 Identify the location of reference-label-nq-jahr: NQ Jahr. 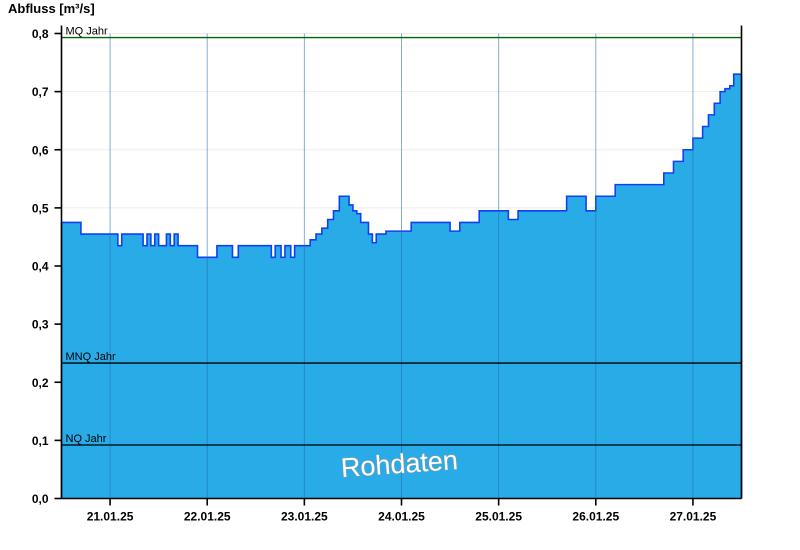
(86, 439).